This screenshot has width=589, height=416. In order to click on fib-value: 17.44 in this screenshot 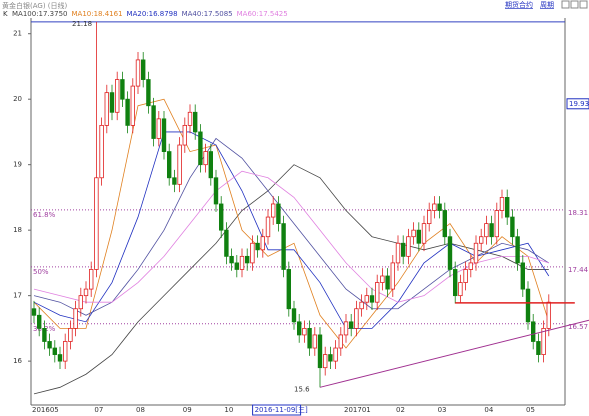, I will do `click(578, 270)`.